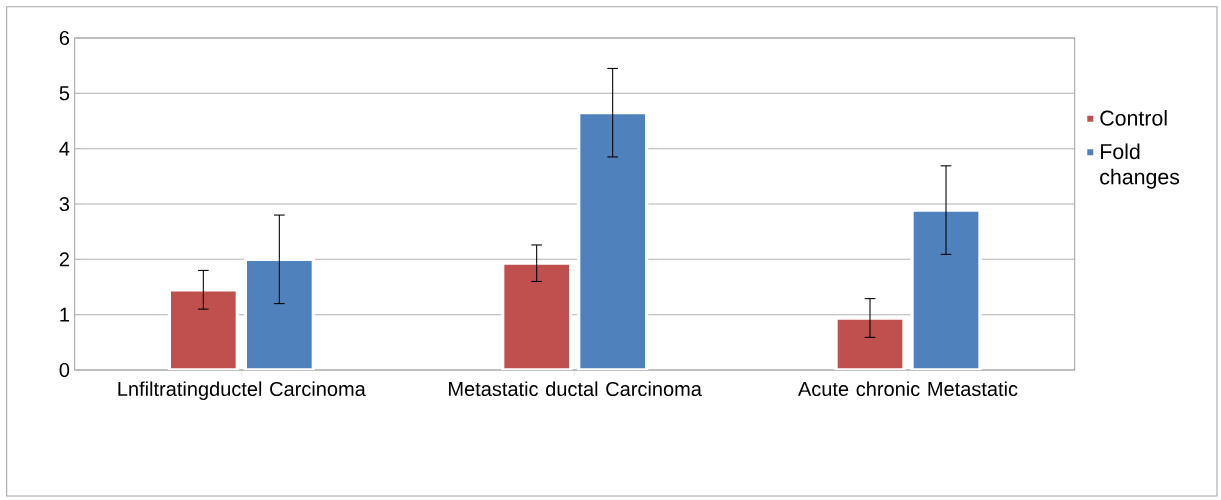 The image size is (1221, 500). What do you see at coordinates (64, 314) in the screenshot?
I see `y-tick-label: 1` at bounding box center [64, 314].